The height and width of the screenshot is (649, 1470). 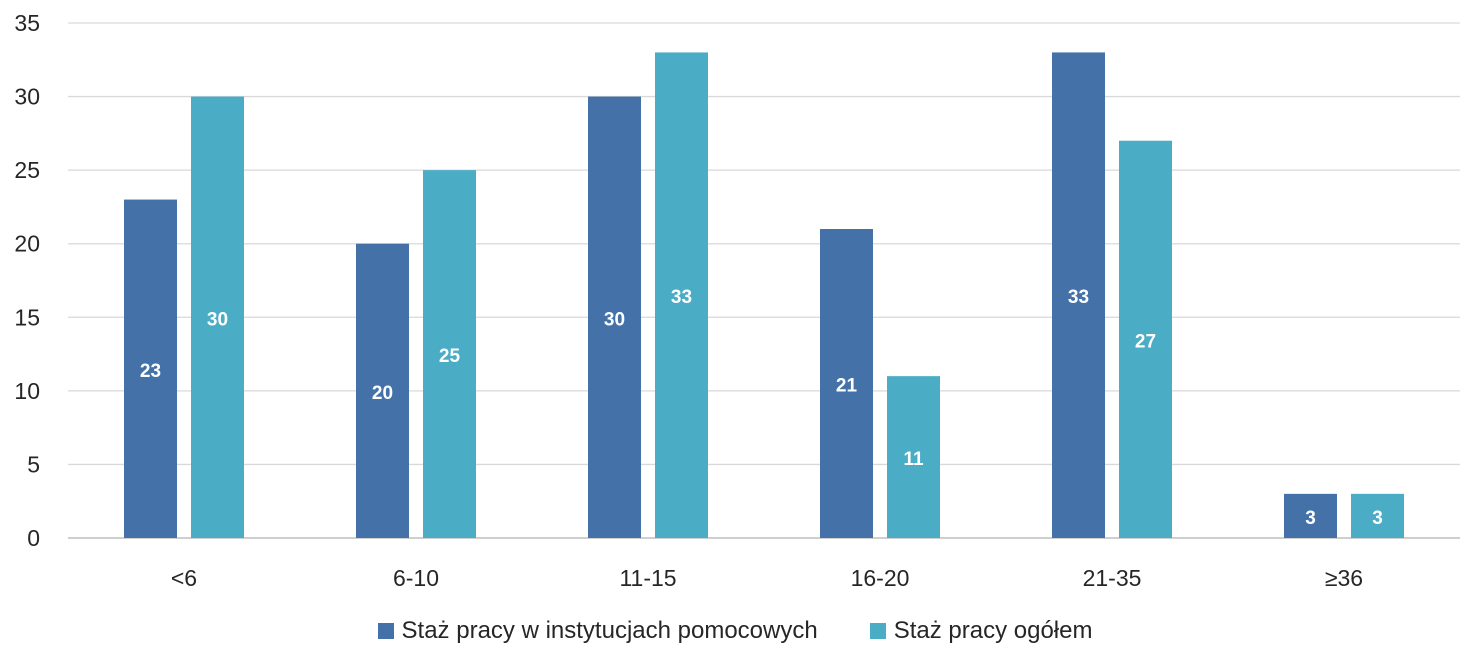 I want to click on data-label-s1-4: 33, so click(x=1078, y=297).